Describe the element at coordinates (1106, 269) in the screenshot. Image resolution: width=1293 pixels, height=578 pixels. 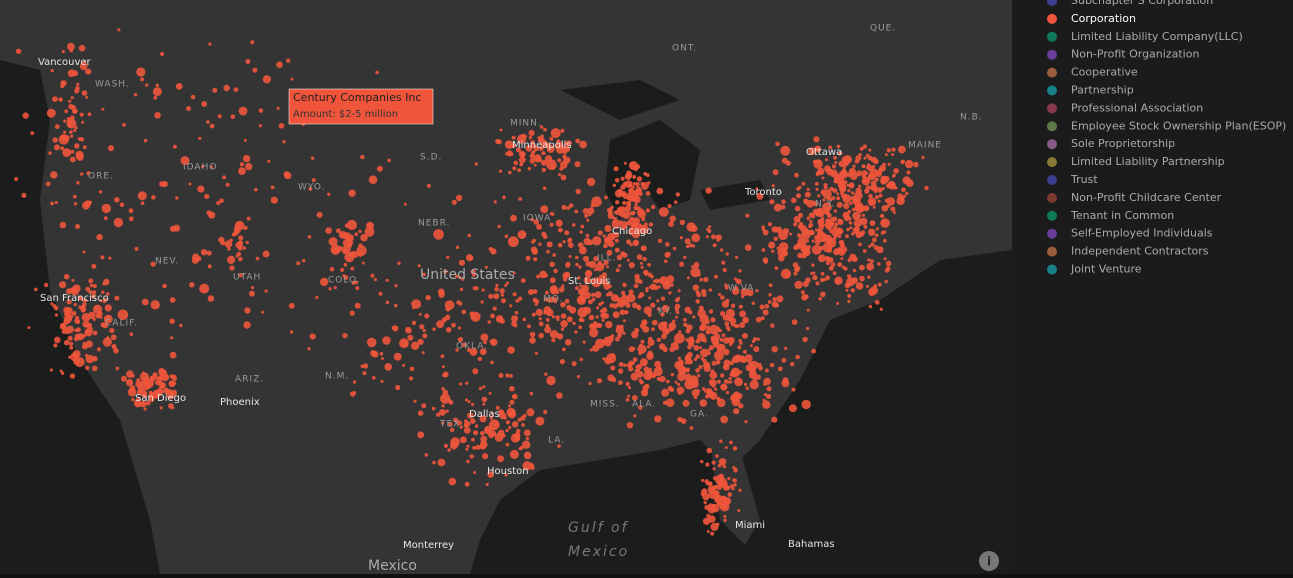
I see `legend-label: Joint Venture` at that location.